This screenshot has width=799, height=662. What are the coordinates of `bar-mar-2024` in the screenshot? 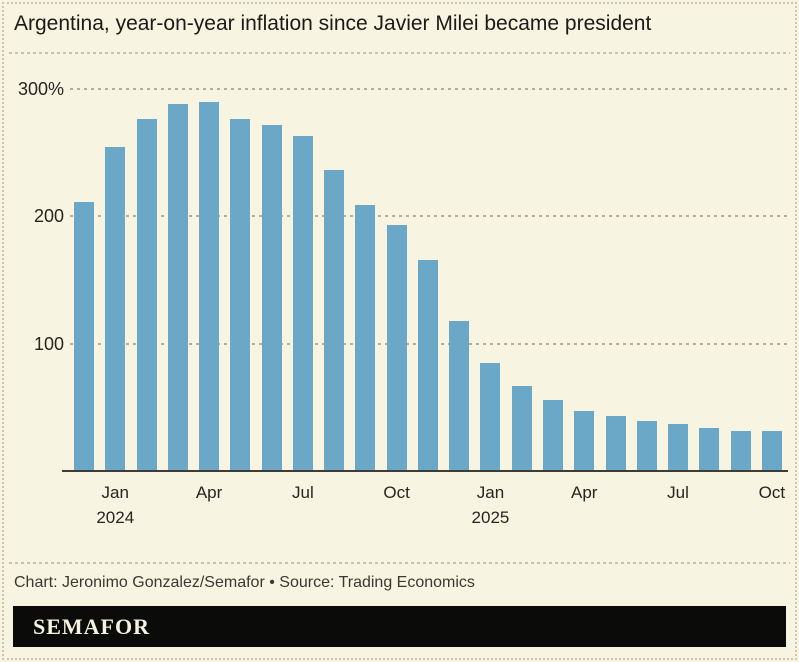 It's located at (177, 287).